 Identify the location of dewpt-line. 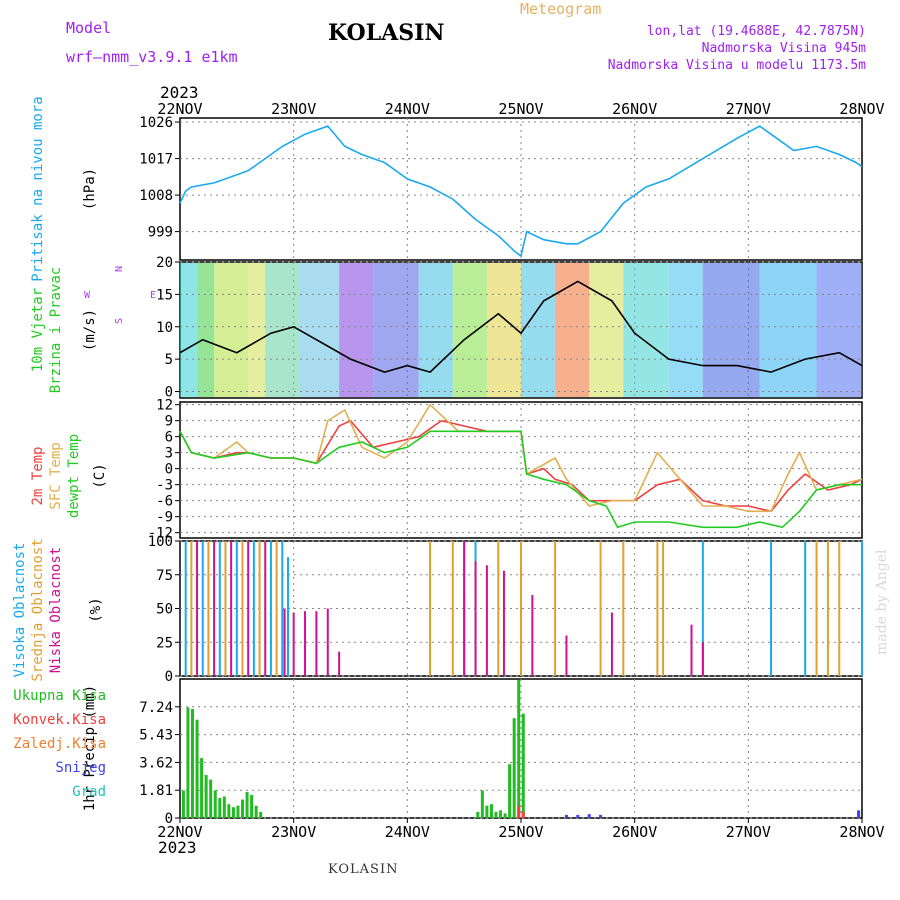
(520, 479).